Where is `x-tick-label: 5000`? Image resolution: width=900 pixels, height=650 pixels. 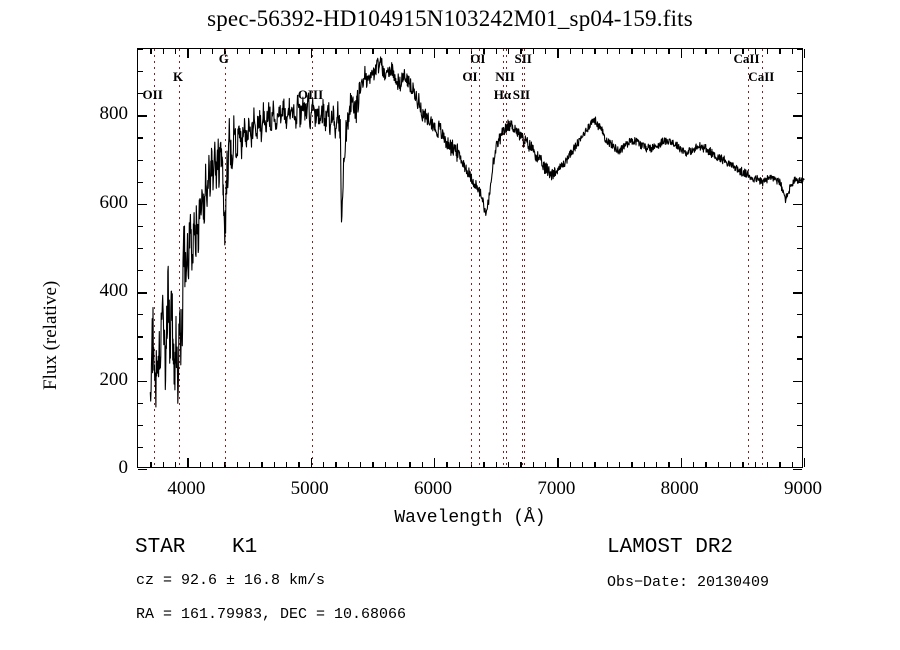 x-tick-label: 5000 is located at coordinates (309, 488).